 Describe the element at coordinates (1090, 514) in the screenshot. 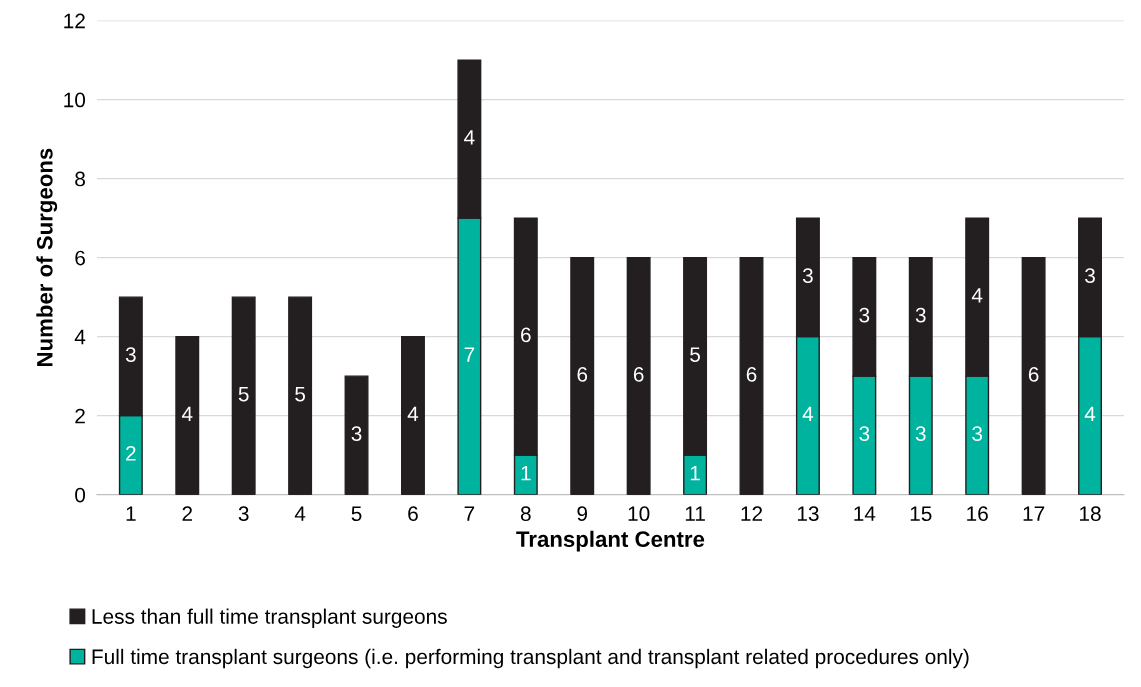

I see `x-tick-label: 18` at that location.